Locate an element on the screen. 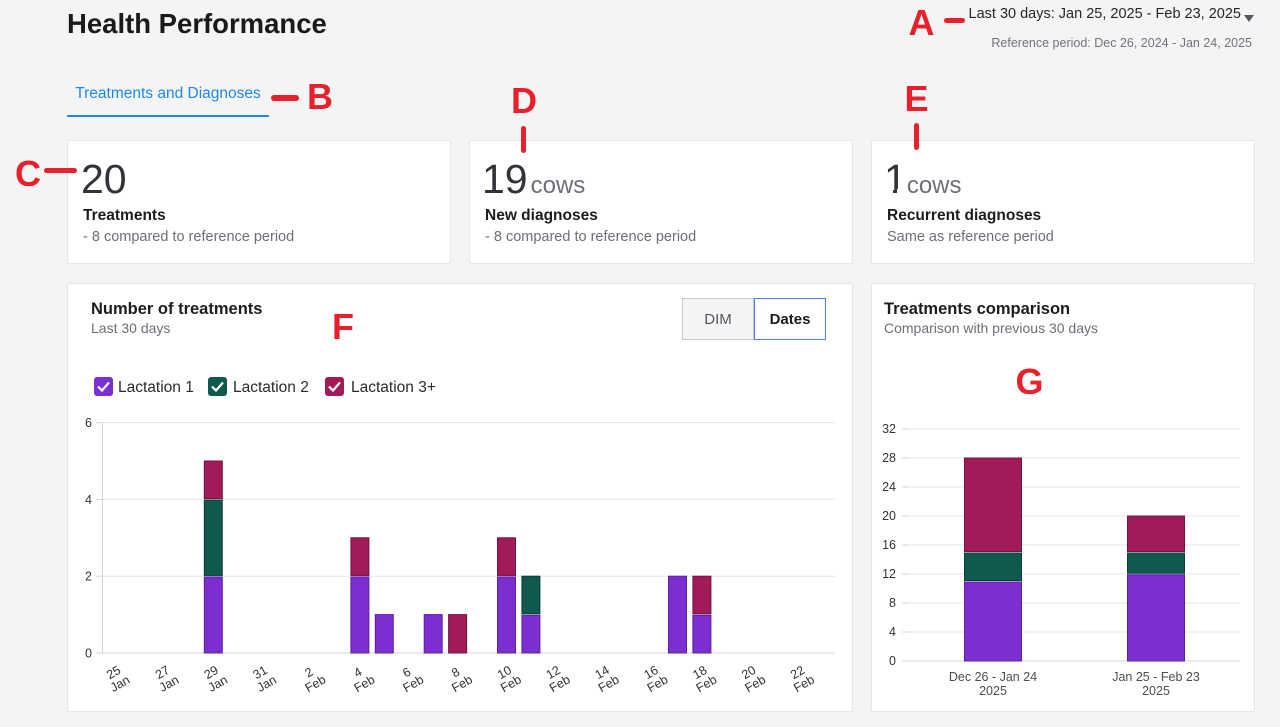 This screenshot has height=727, width=1280. svg-text: 2 is located at coordinates (88, 577).